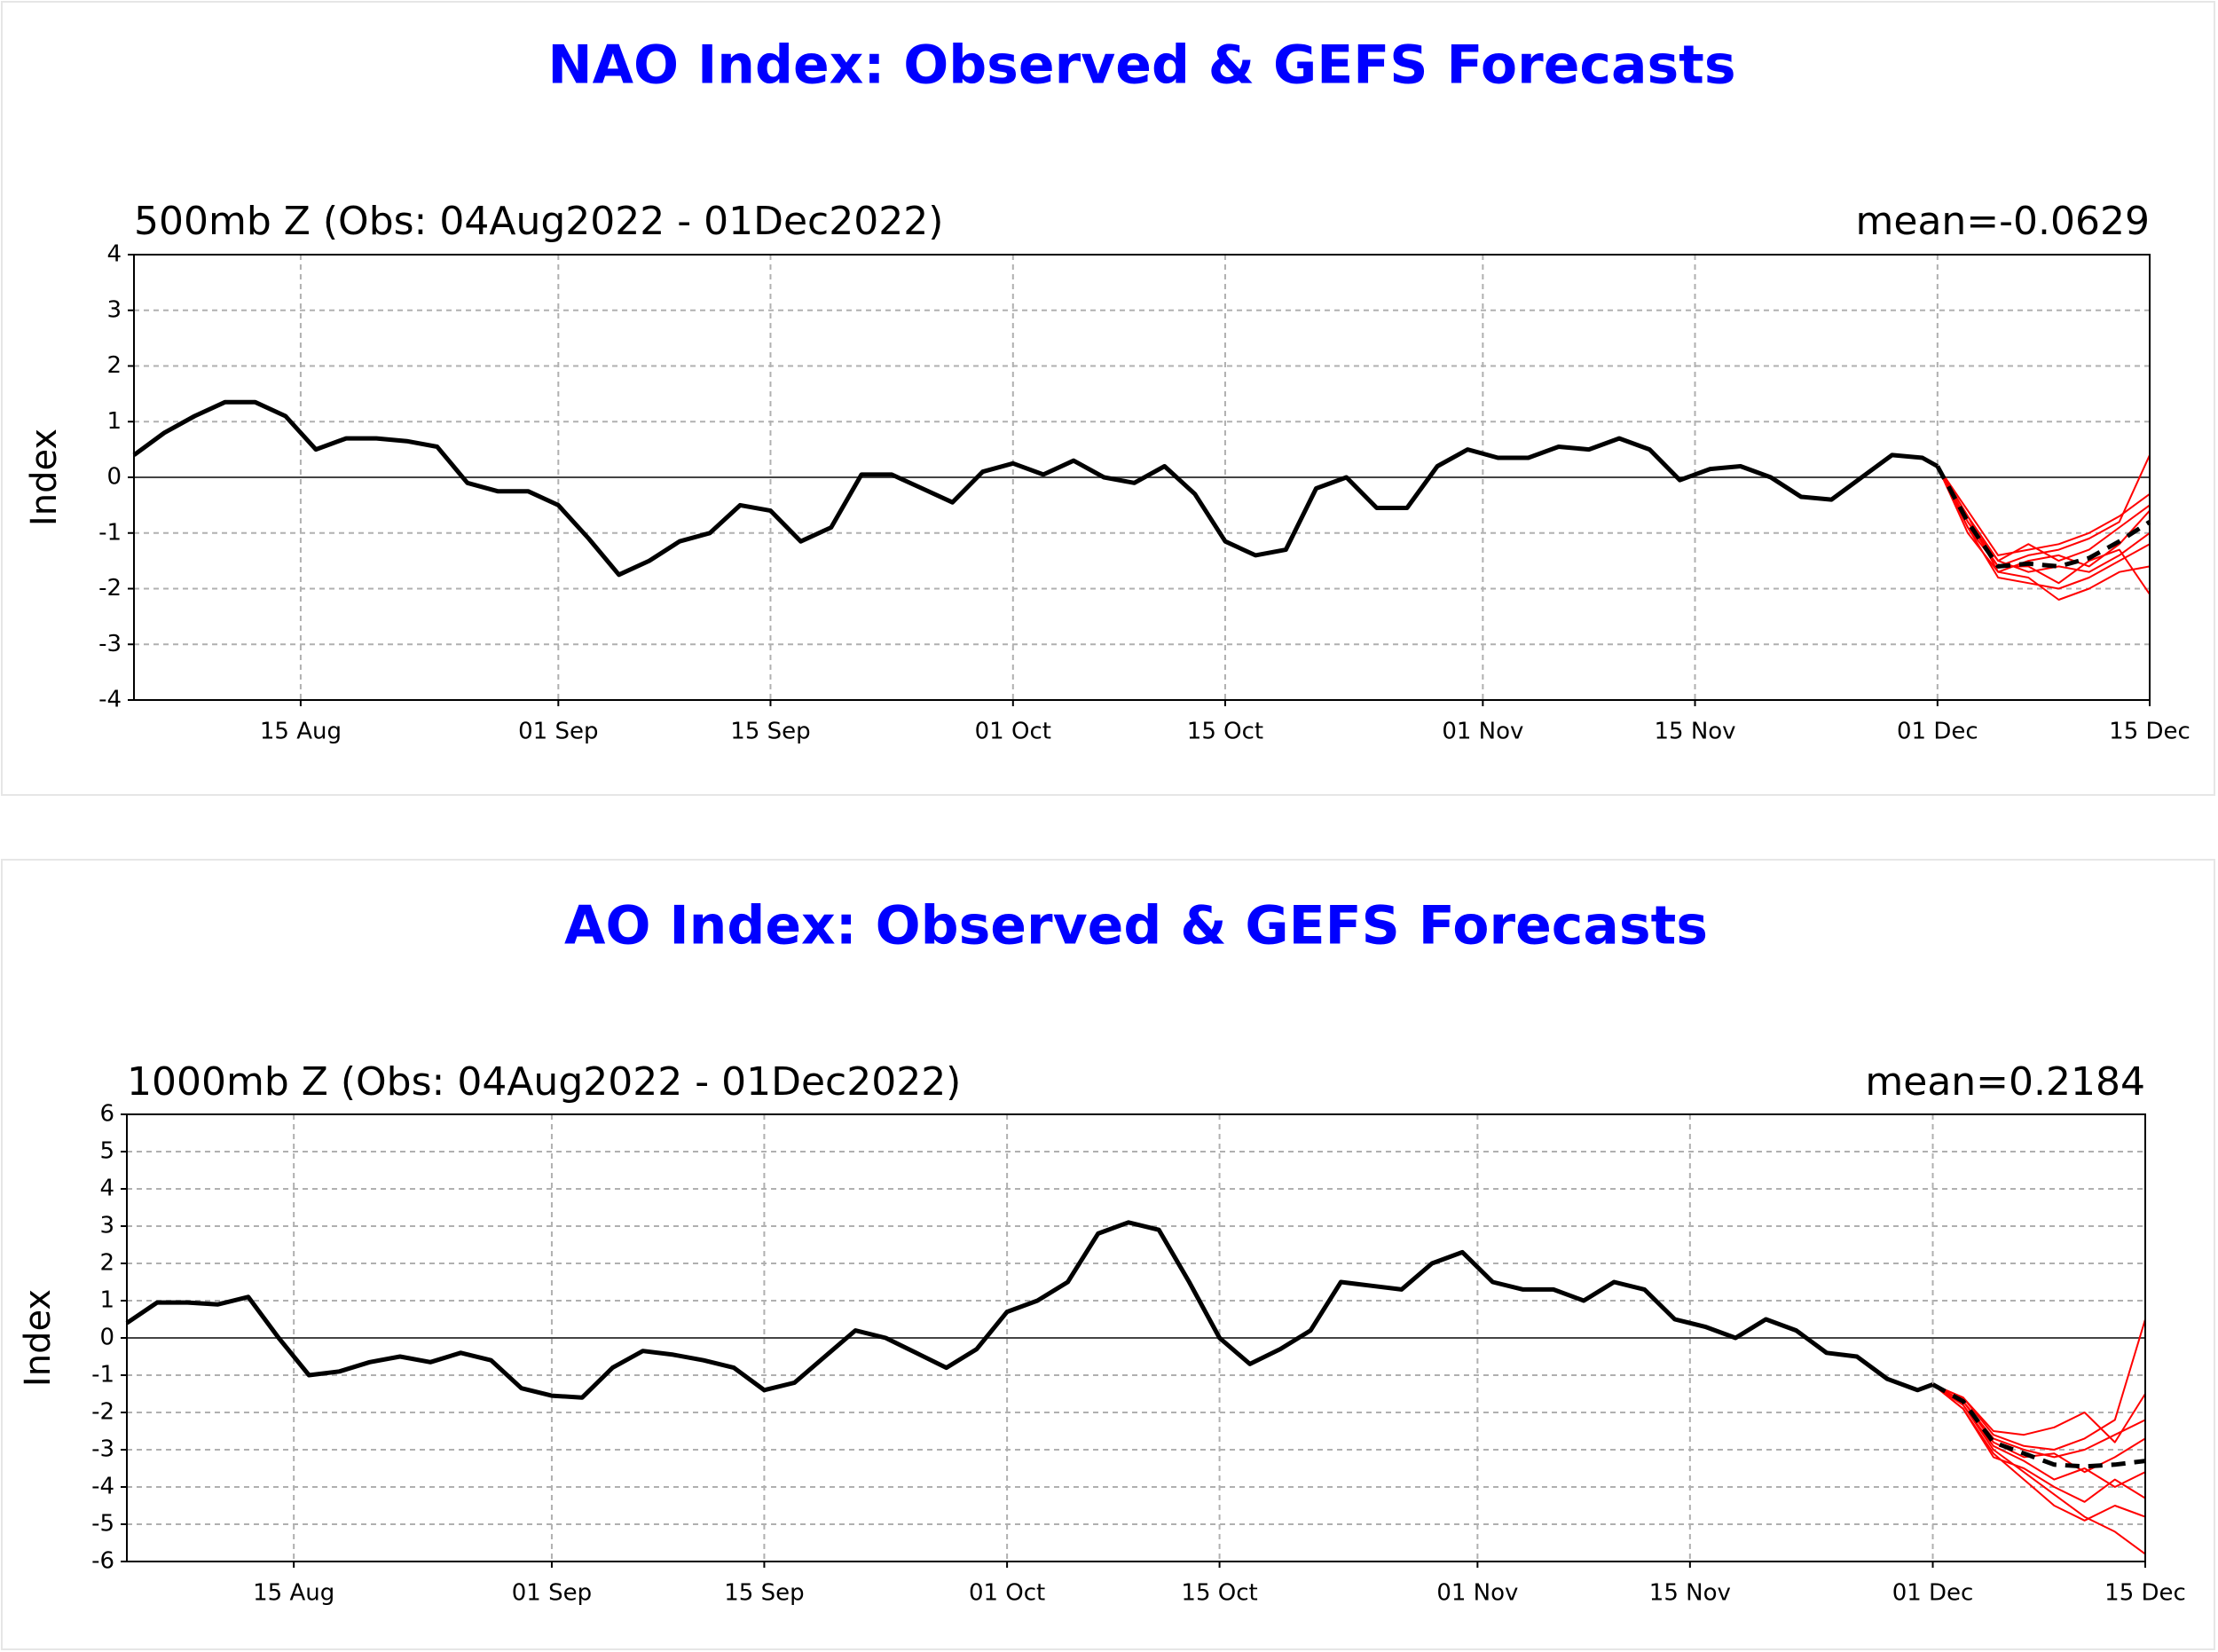 The height and width of the screenshot is (1652, 2218). Describe the element at coordinates (1141, 66) in the screenshot. I see `chart-title: NAO Index: Observed & GEFS Forecasts` at that location.